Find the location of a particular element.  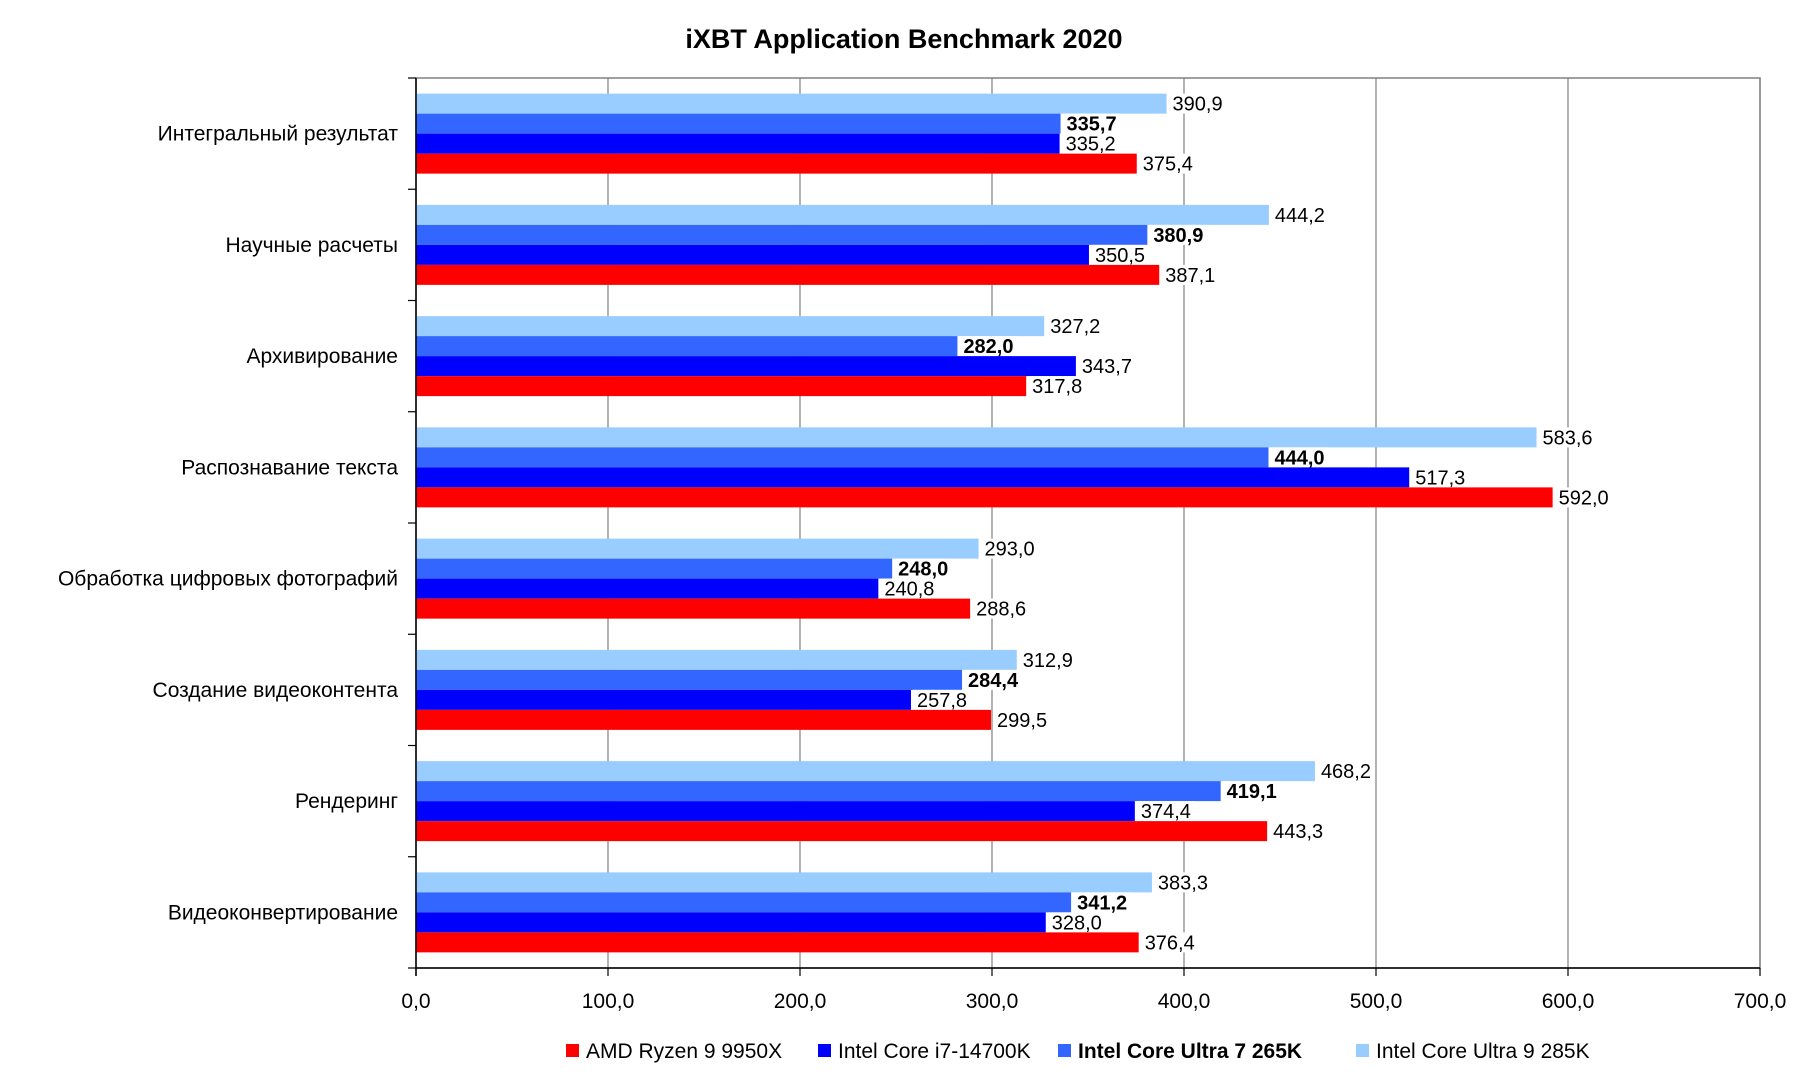

data-label: 248,0 is located at coordinates (923, 570).